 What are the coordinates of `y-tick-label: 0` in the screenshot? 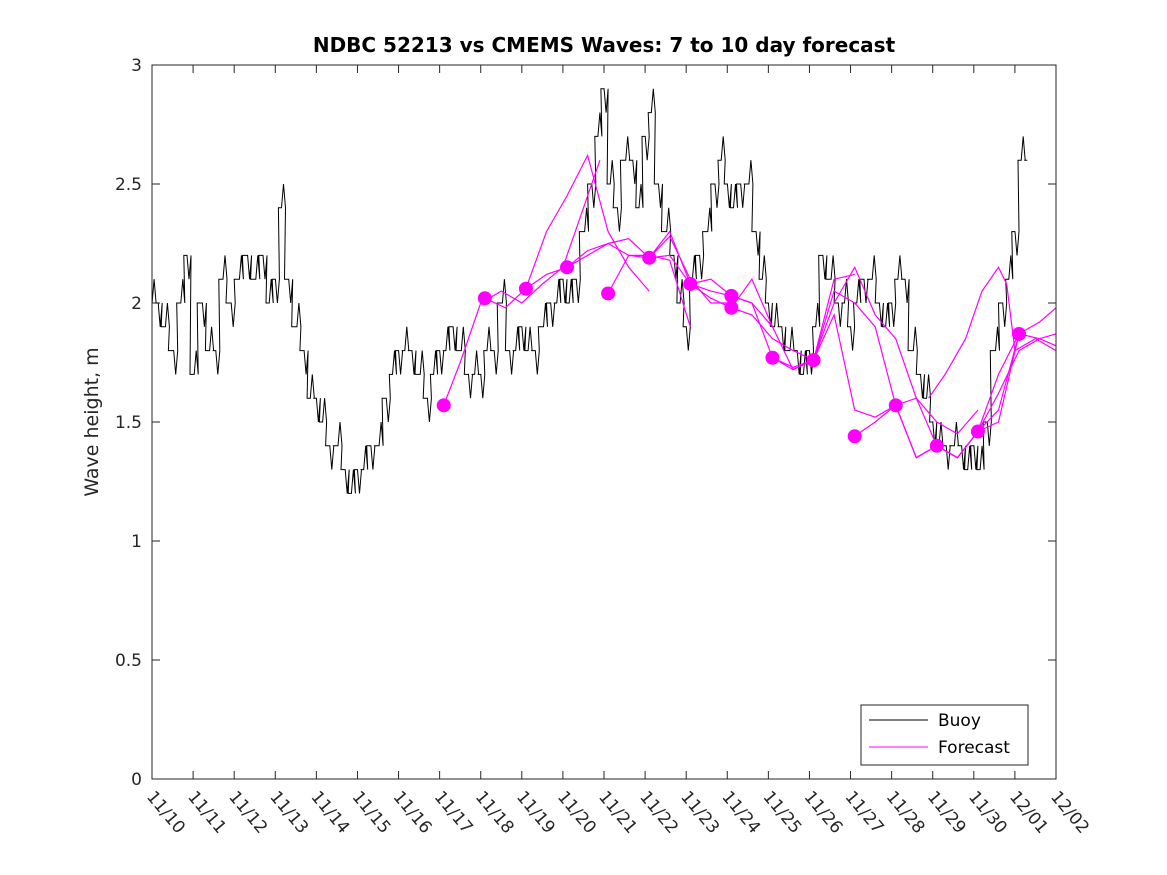 It's located at (136, 780).